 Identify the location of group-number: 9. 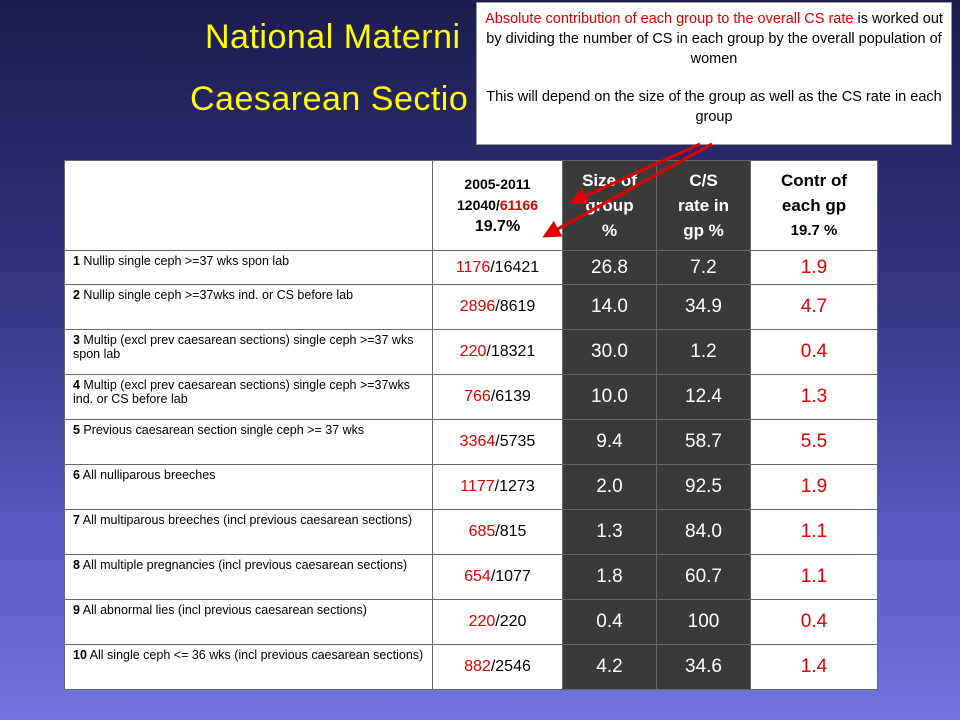
(76, 610).